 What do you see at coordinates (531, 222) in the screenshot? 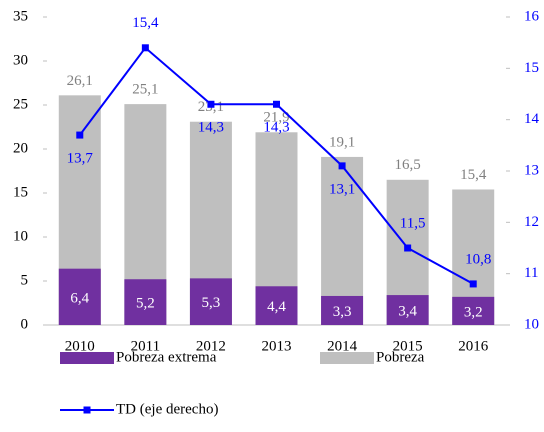
I see `y2-tick-label: 12` at bounding box center [531, 222].